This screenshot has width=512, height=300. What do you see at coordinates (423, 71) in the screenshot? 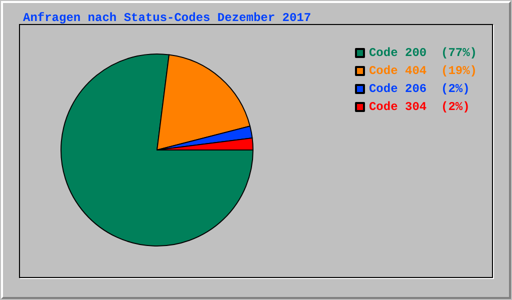
I see `legend-label: Code 404 (19%)` at bounding box center [423, 71].